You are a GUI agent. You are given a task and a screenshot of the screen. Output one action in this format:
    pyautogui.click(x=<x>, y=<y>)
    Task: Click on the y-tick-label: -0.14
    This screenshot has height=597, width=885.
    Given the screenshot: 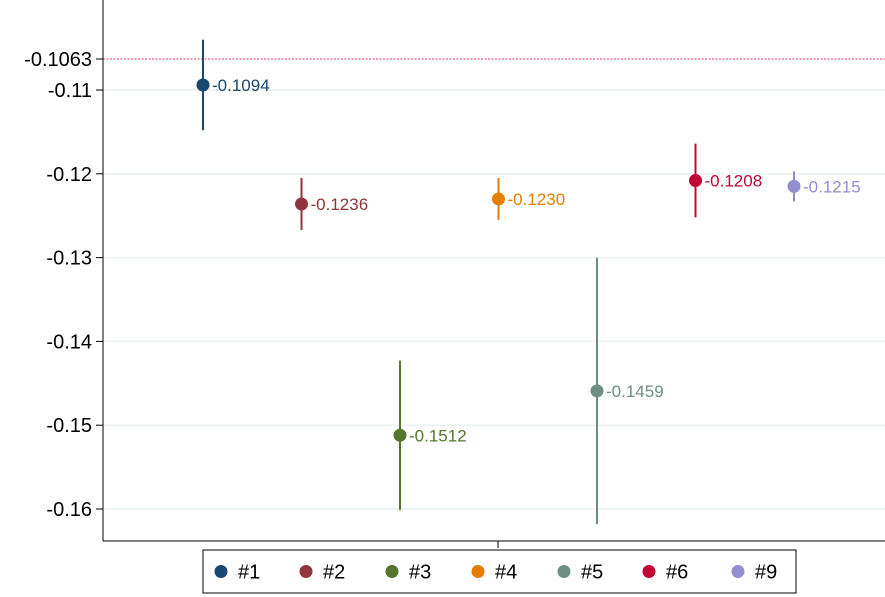 What is the action you would take?
    pyautogui.click(x=69, y=342)
    